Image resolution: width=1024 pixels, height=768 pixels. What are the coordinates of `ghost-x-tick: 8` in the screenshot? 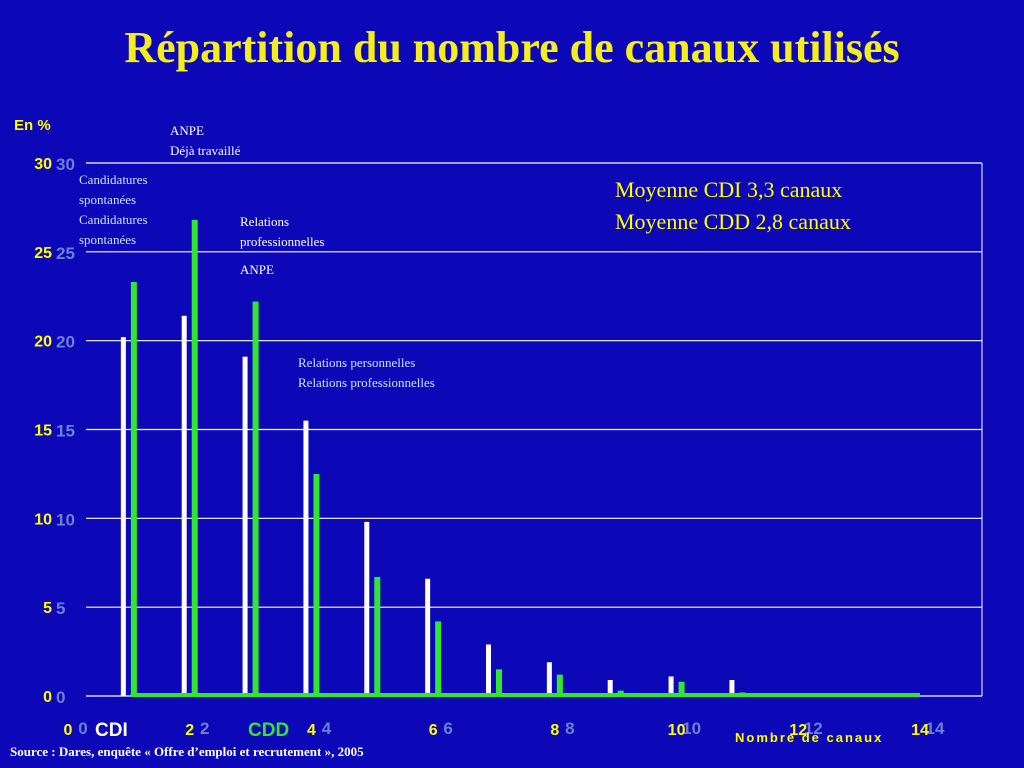 It's located at (569, 728).